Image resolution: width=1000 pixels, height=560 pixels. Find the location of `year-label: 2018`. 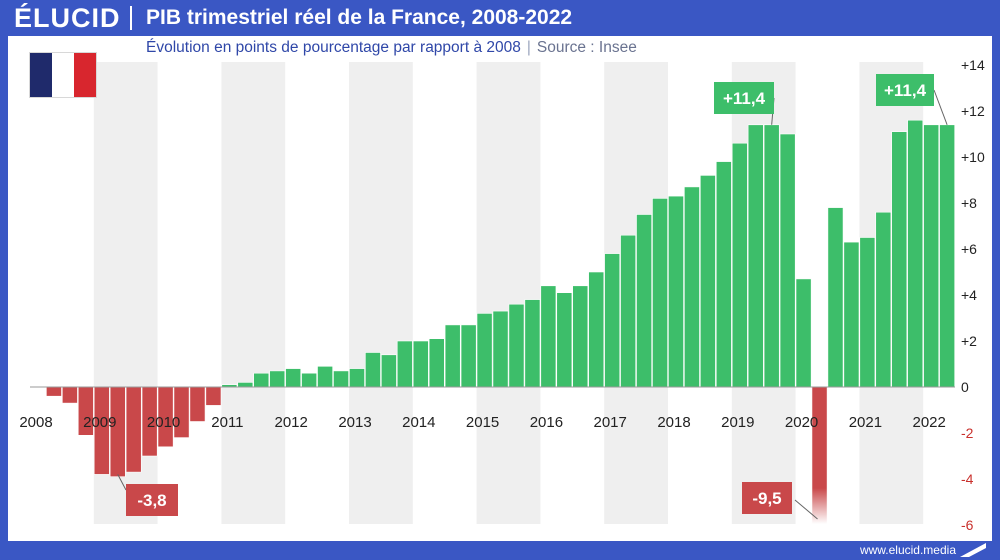

year-label: 2018 is located at coordinates (673, 422).